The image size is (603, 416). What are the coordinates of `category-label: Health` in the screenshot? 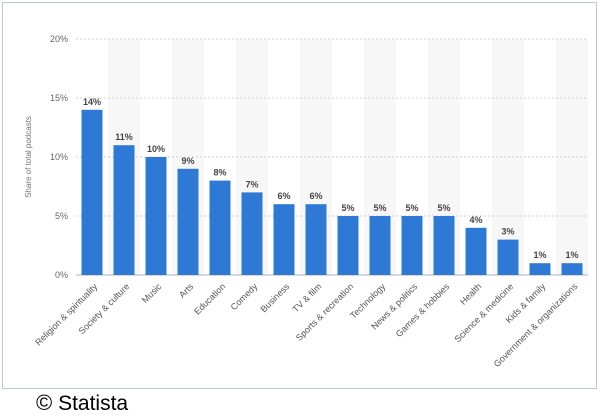 It's located at (470, 293).